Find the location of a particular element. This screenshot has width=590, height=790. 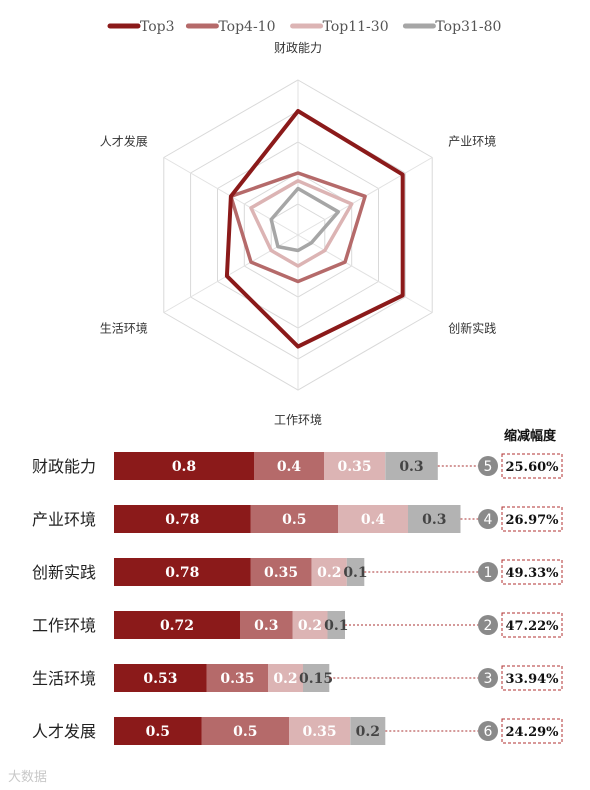

bar-value-label: 0.4 is located at coordinates (289, 467).